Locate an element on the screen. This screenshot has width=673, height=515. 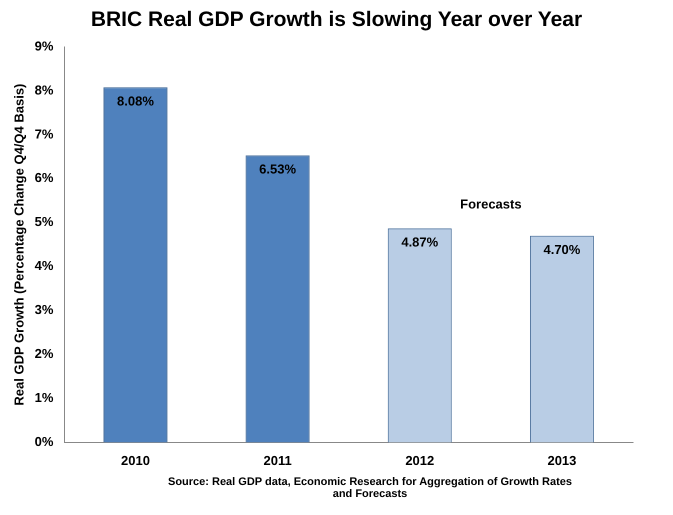
y-tick-label: 6% is located at coordinates (44, 178).